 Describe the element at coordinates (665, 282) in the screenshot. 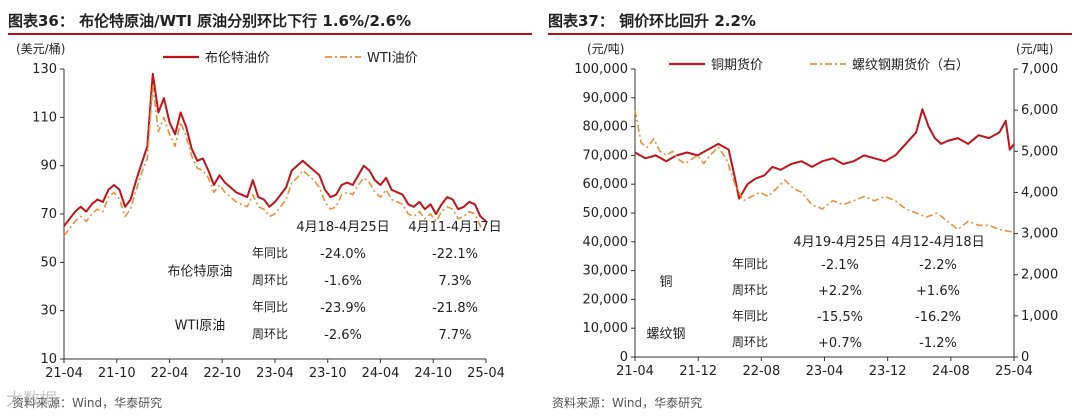

I see `table-group-label: 铜` at that location.